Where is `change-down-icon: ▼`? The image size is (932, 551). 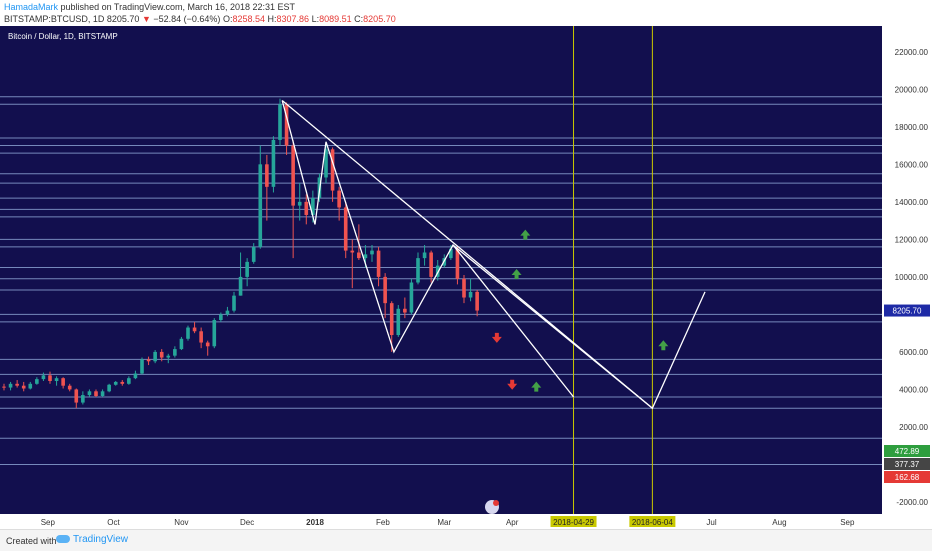
change-down-icon: ▼ is located at coordinates (146, 19).